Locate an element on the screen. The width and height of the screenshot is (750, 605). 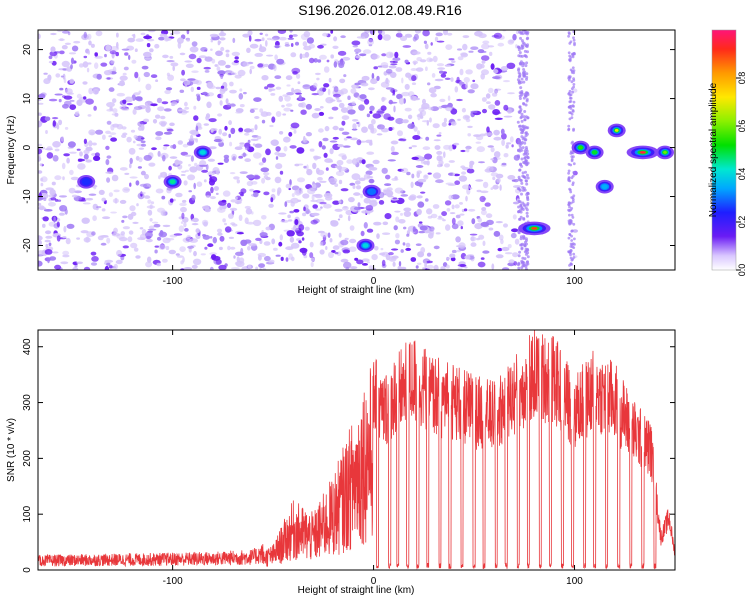
spectrogram-x-tick-label: 100 is located at coordinates (574, 281).